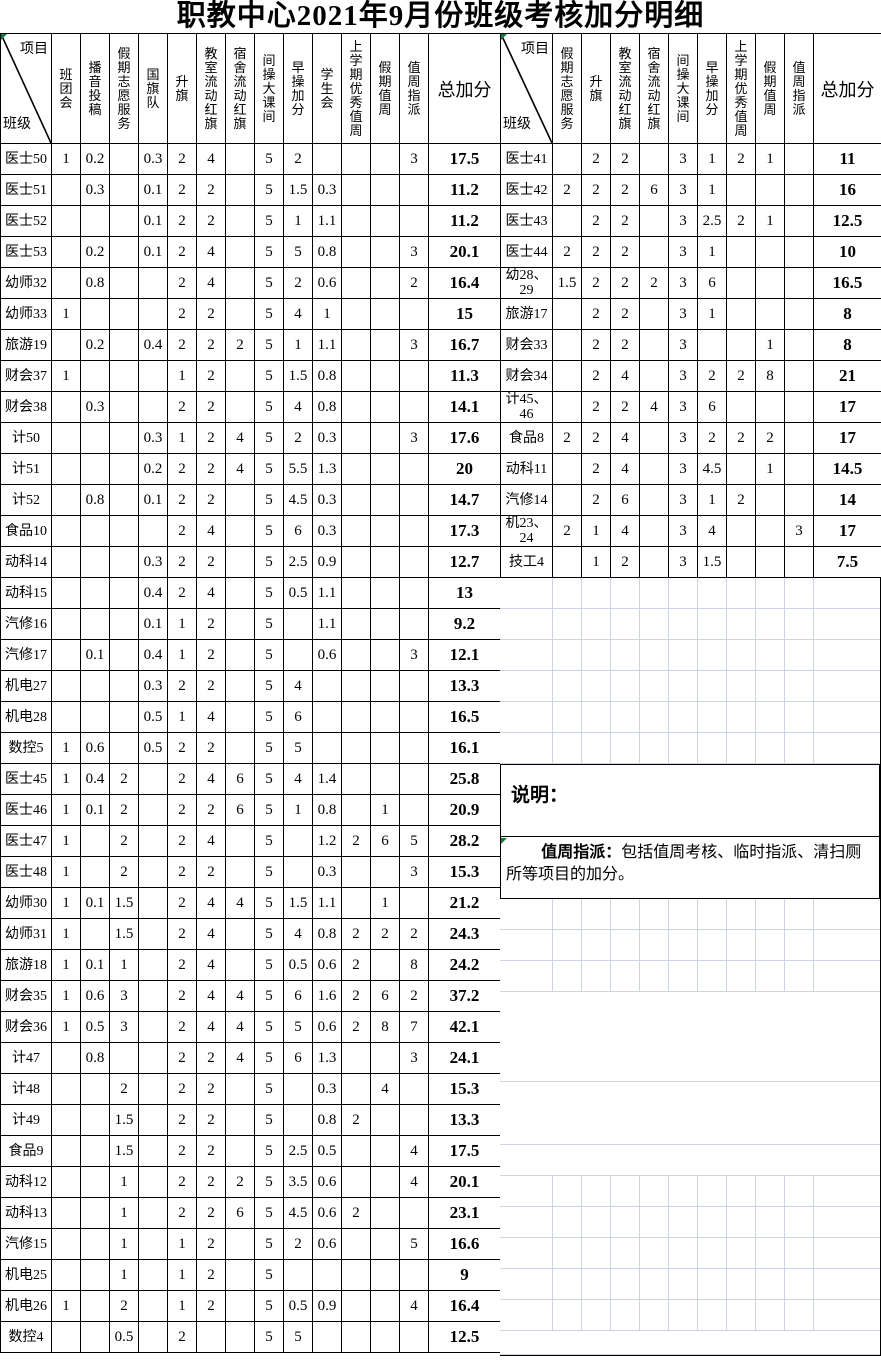 The image size is (881, 1361). What do you see at coordinates (26, 252) in the screenshot?
I see `row-label: 医士53` at bounding box center [26, 252].